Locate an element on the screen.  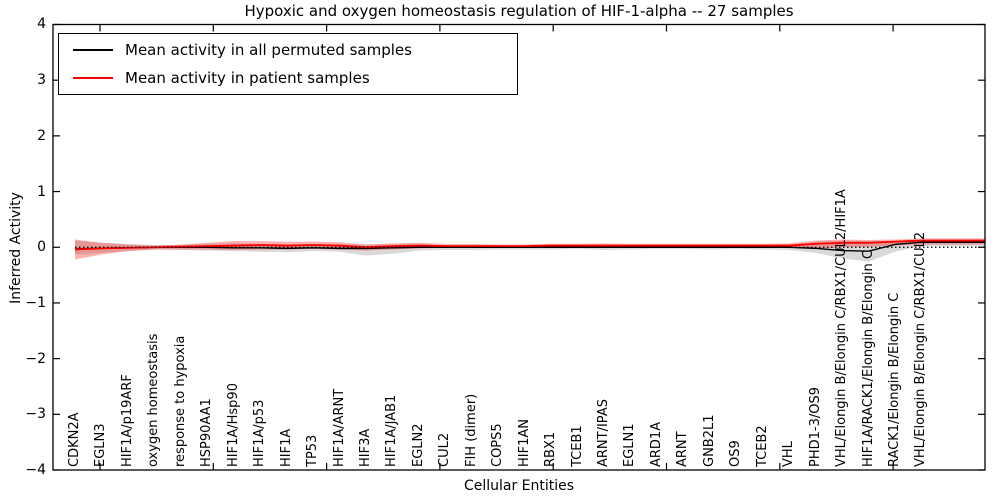
x-tick-label: CDKN2A is located at coordinates (74, 439).